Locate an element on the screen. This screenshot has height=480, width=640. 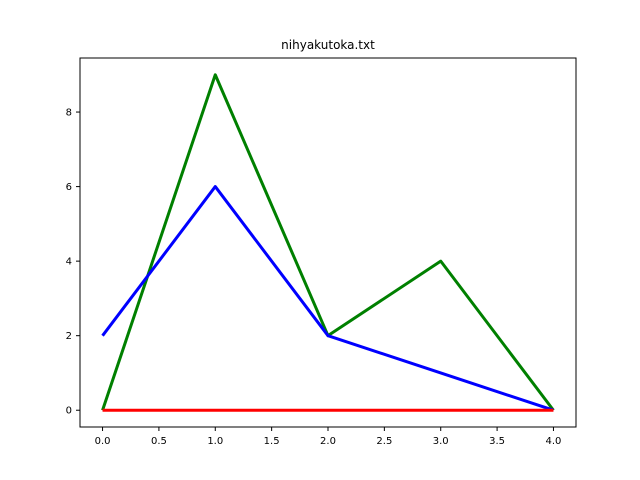
x-axis: 0.0 0.5 1.0 1.5 2.0 2.5 3.0 3.5 4.0 is located at coordinates (328, 437).